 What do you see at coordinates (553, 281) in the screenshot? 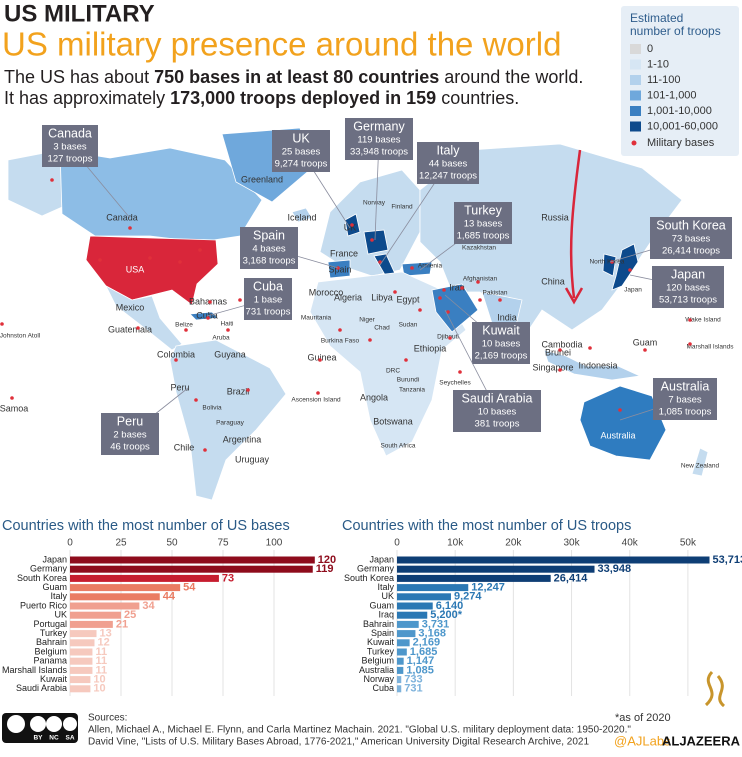
I see `map-label: China` at bounding box center [553, 281].